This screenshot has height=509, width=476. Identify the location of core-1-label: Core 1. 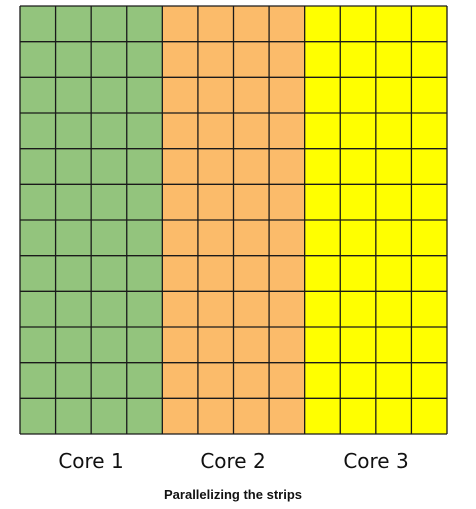
(91, 461).